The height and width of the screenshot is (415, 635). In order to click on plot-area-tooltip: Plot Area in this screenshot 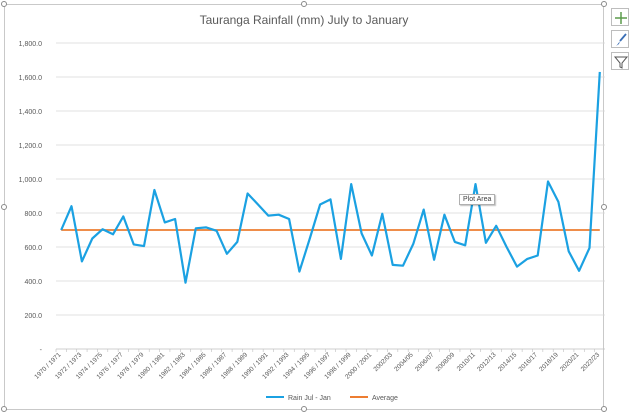, I will do `click(477, 199)`.